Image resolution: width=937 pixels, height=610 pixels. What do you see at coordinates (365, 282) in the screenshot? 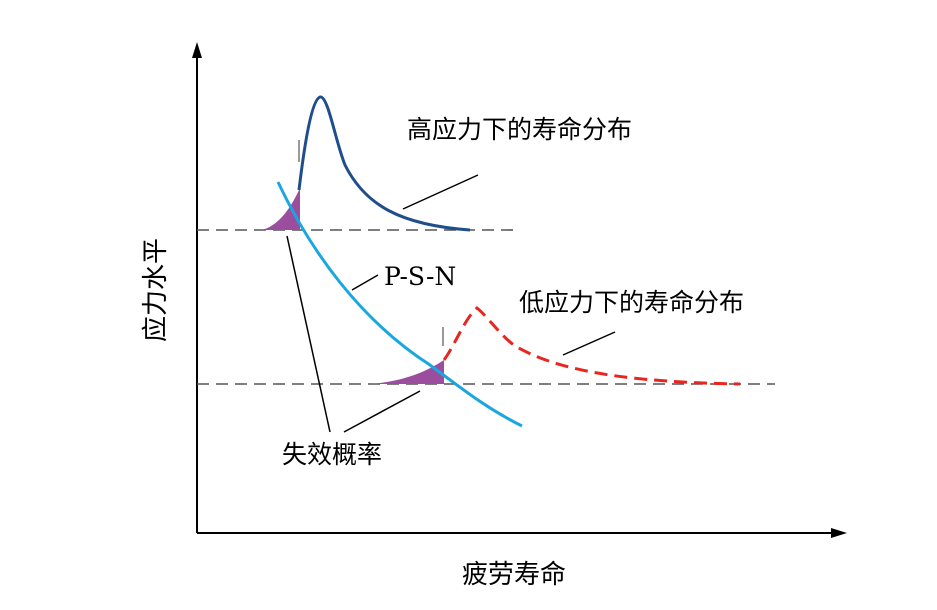
I see `leader-psn` at bounding box center [365, 282].